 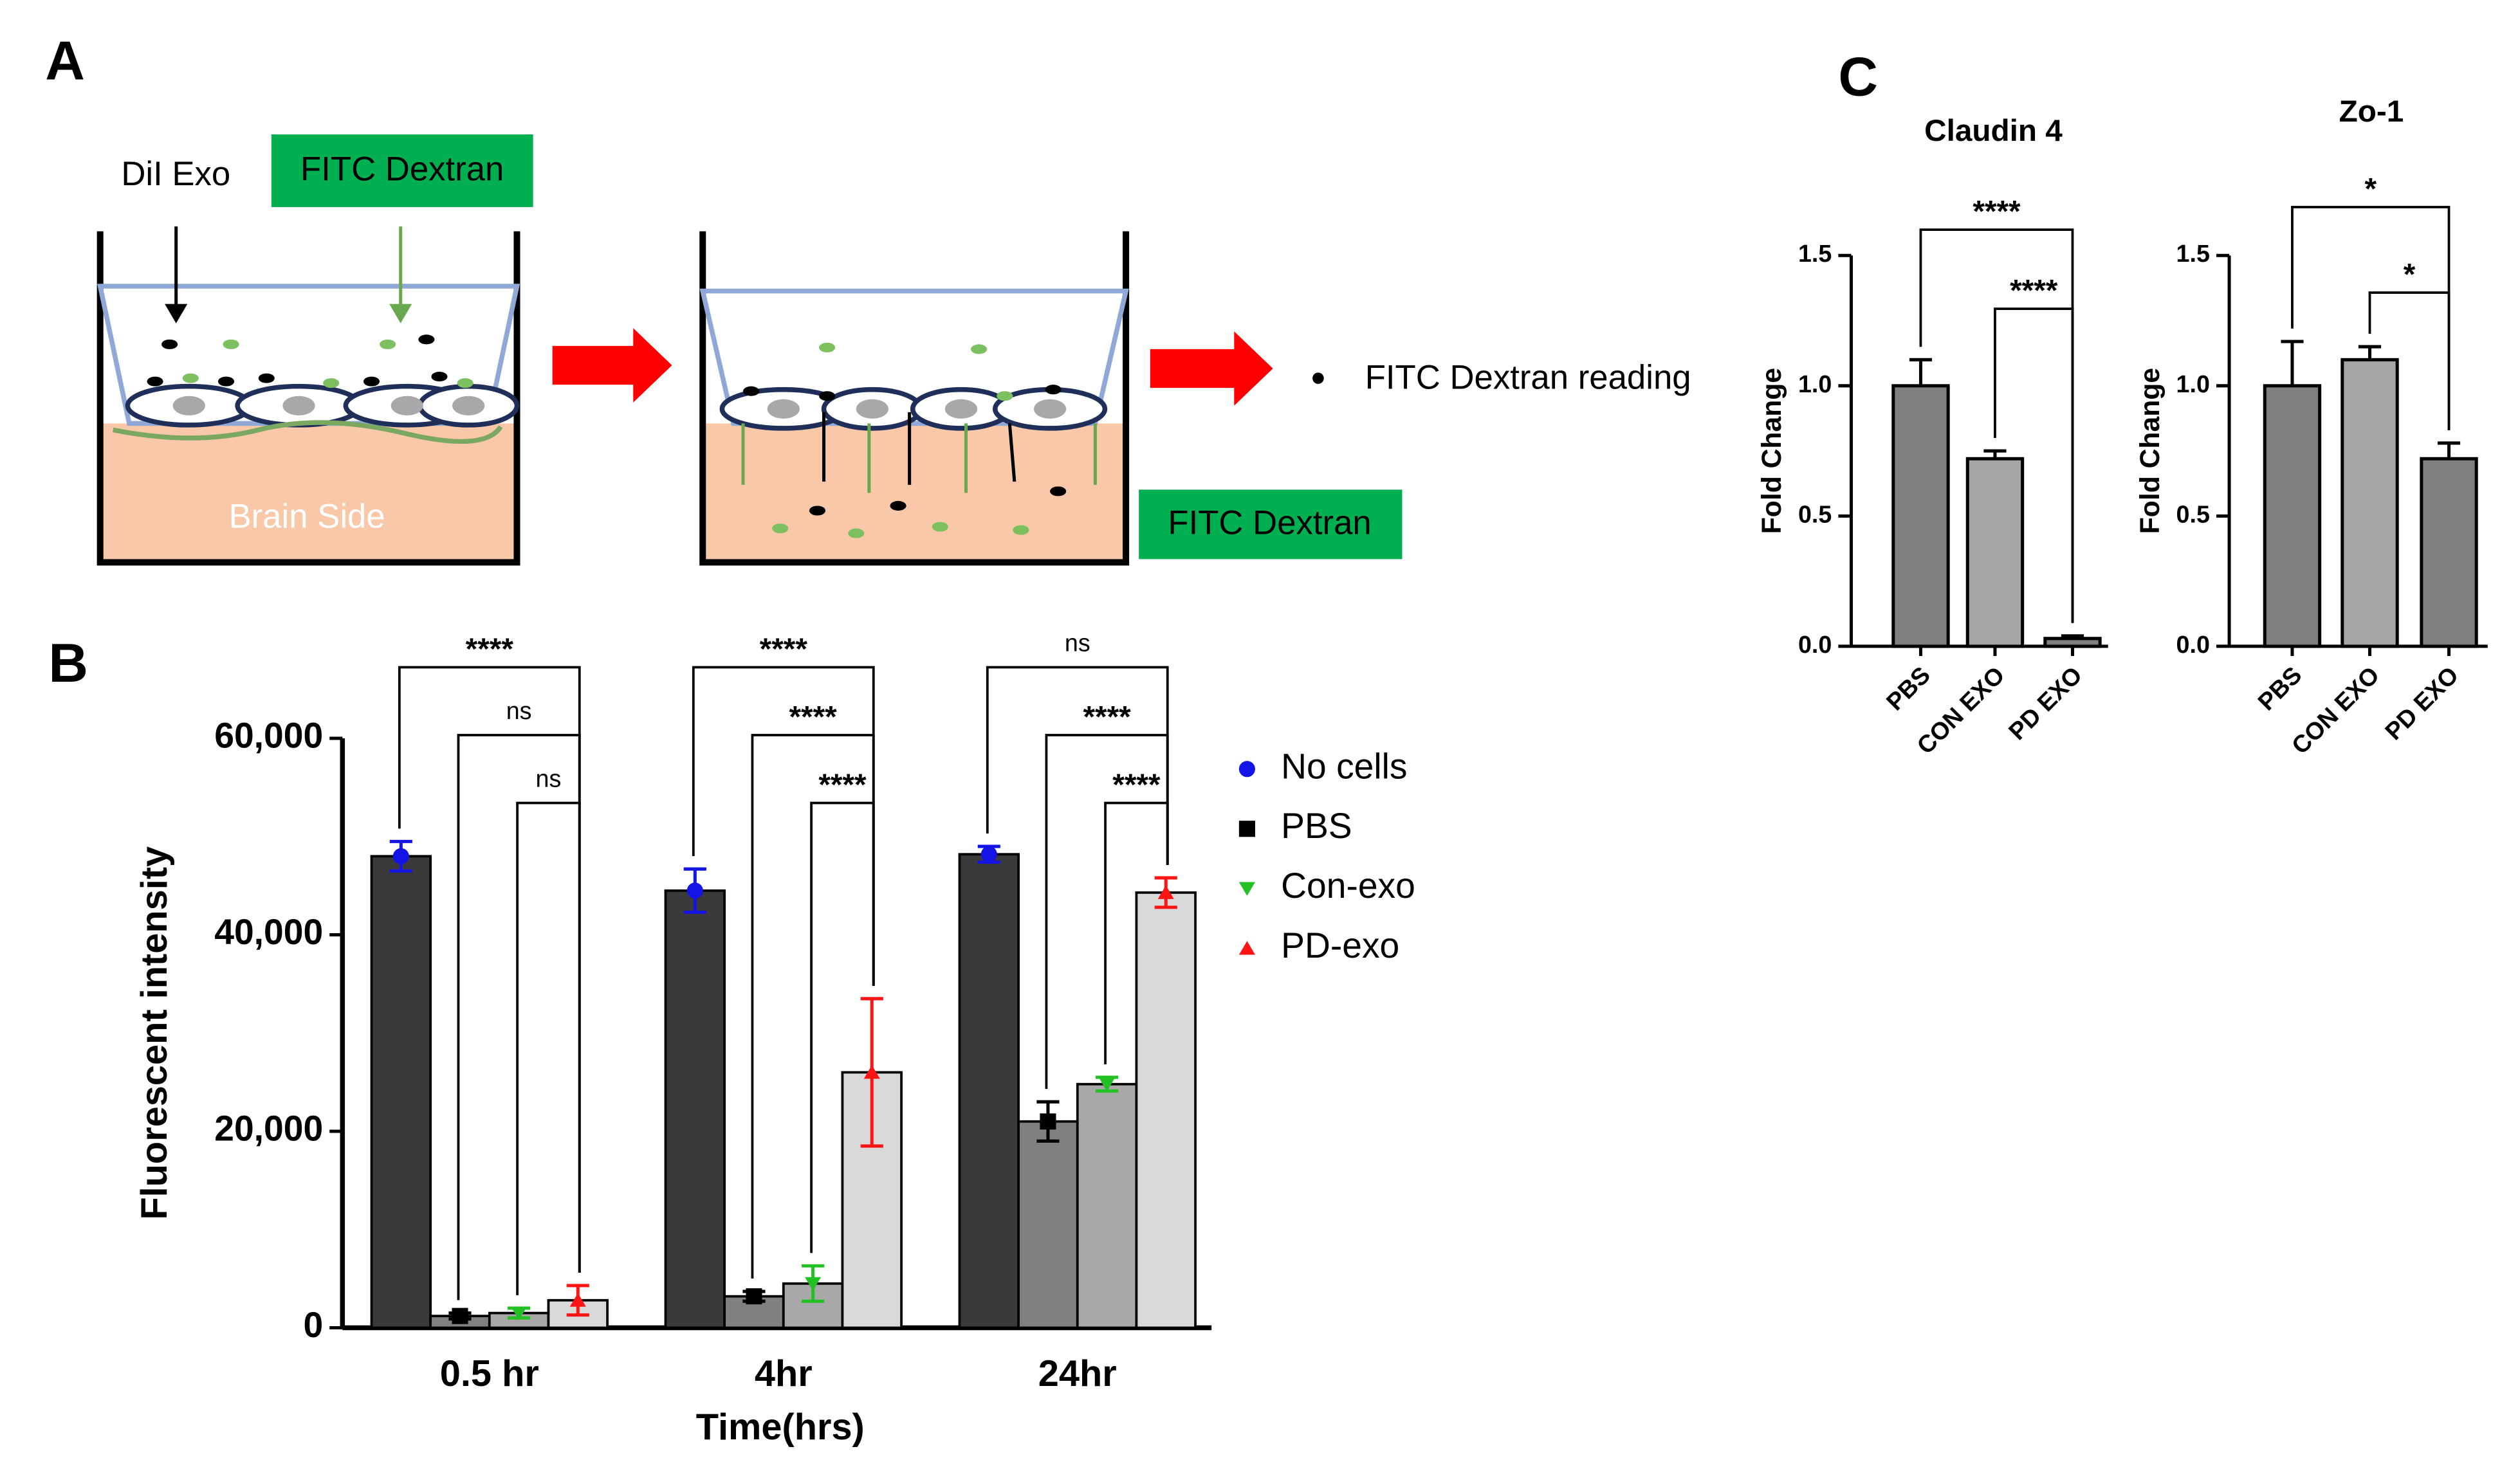 I want to click on x-tick-label: 24hr, so click(x=1077, y=1373).